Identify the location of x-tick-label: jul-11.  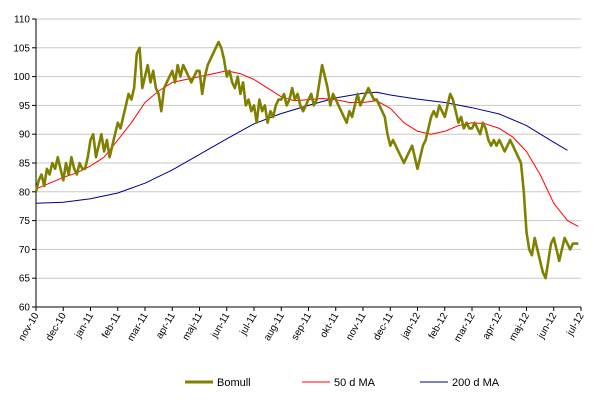
(249, 324).